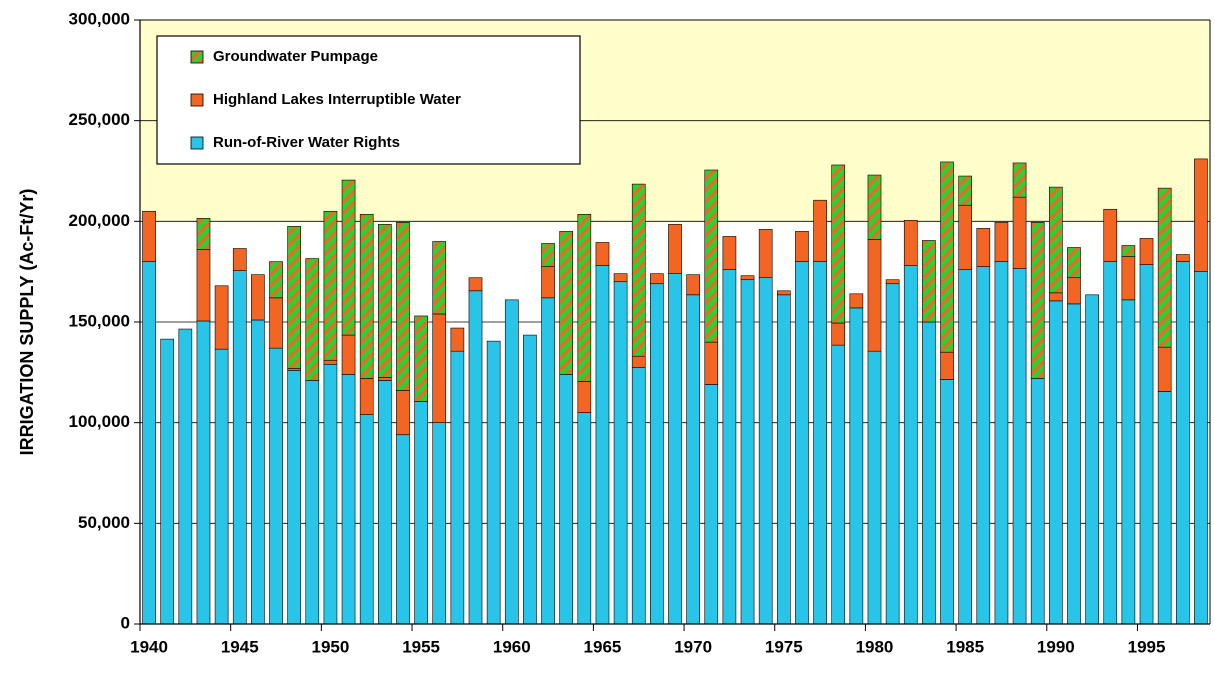 Image resolution: width=1215 pixels, height=674 pixels. I want to click on x-tick-label: 1990, so click(1056, 646).